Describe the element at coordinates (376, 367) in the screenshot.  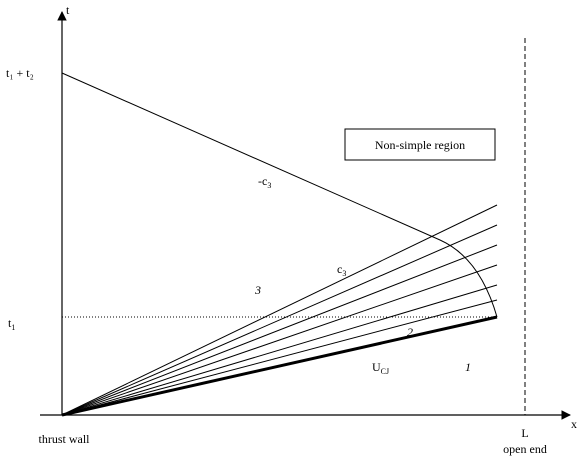
I see `label-base: U` at that location.